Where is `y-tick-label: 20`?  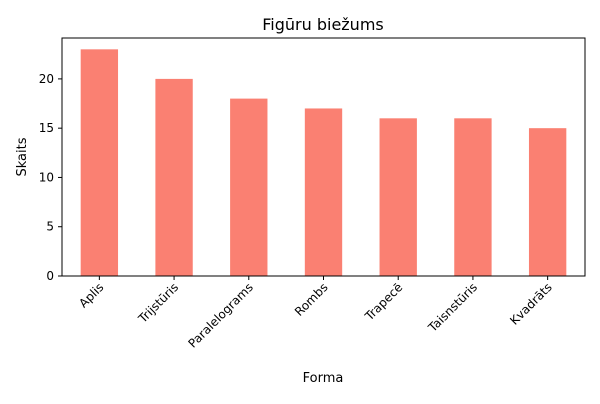
y-tick-label: 20 is located at coordinates (46, 79).